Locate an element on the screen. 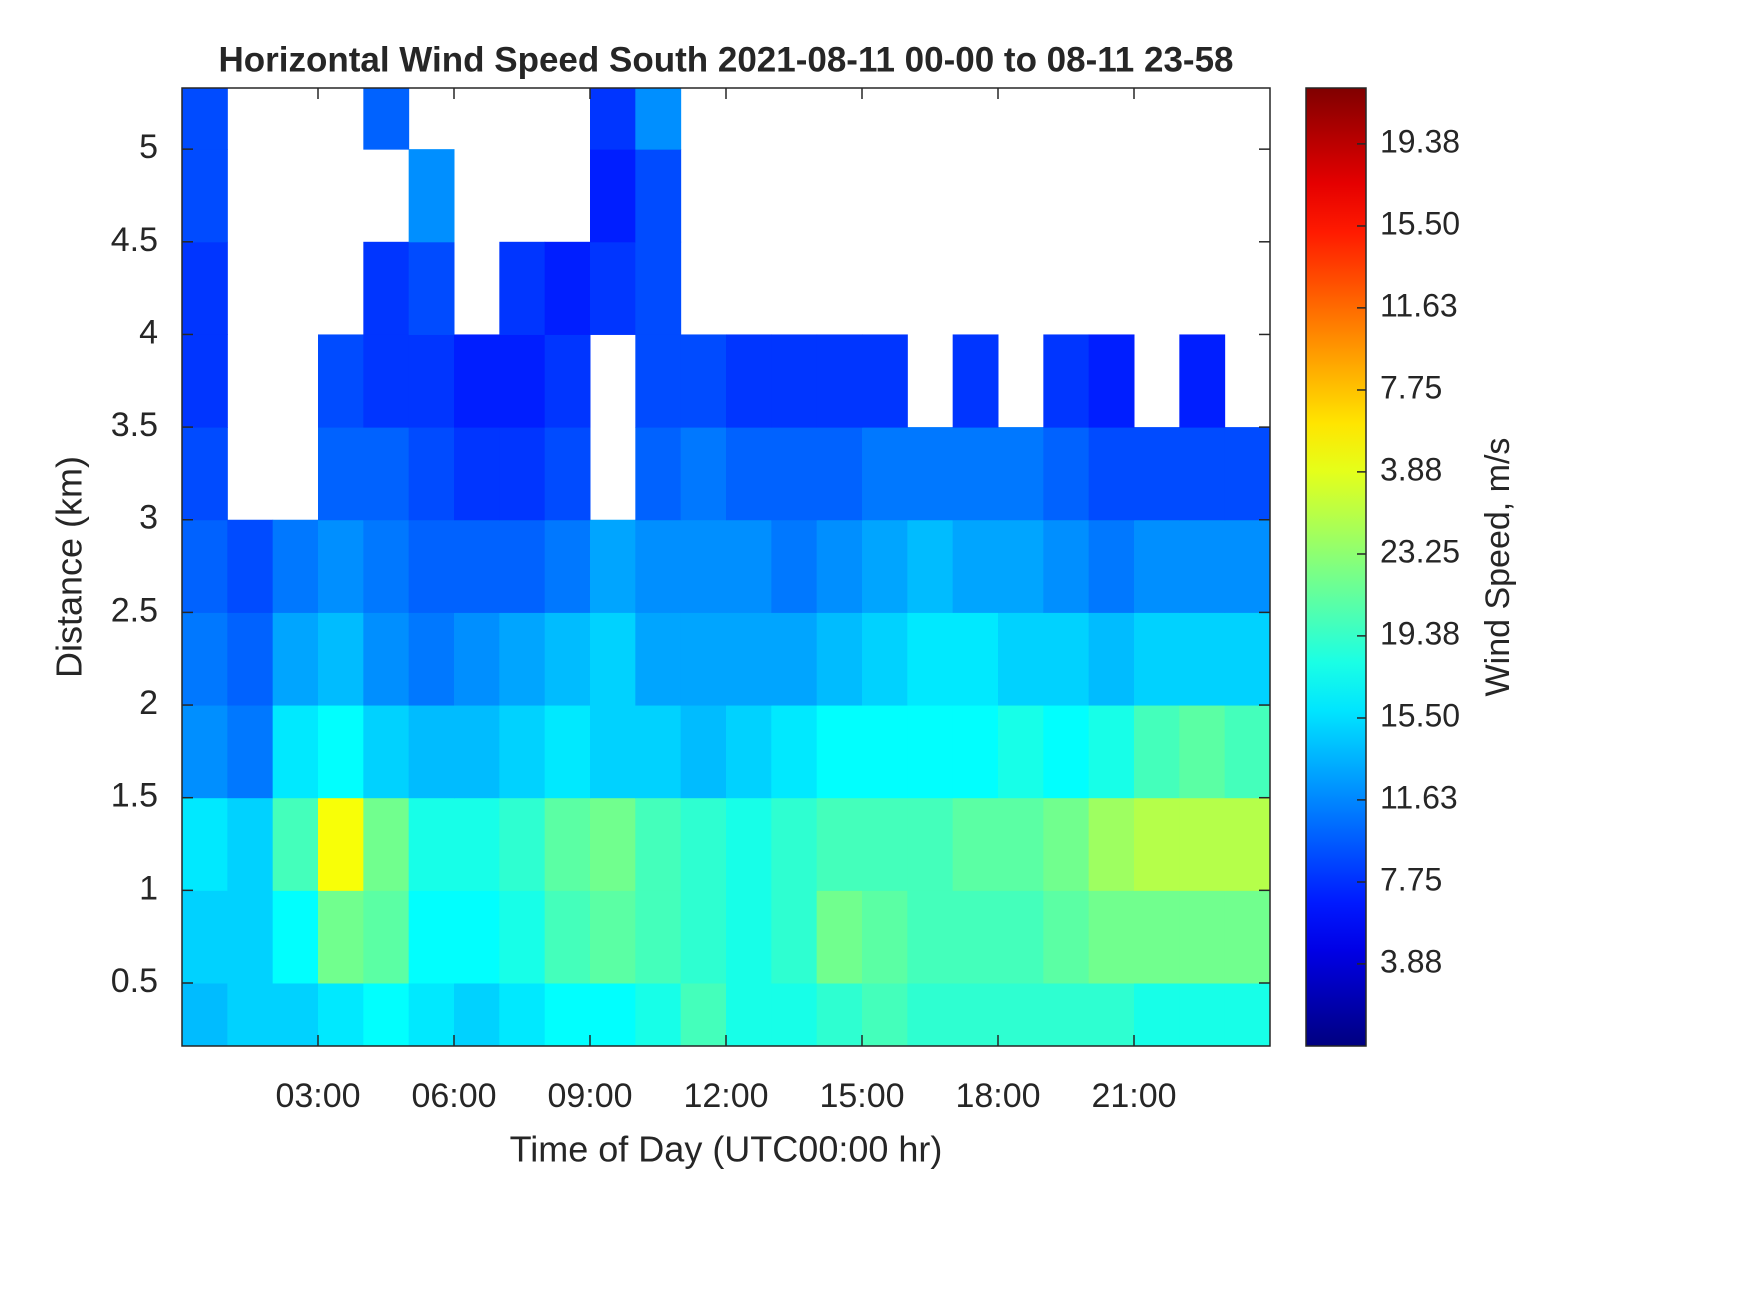 The width and height of the screenshot is (1750, 1313). y-tick-label: 4 is located at coordinates (148, 332).